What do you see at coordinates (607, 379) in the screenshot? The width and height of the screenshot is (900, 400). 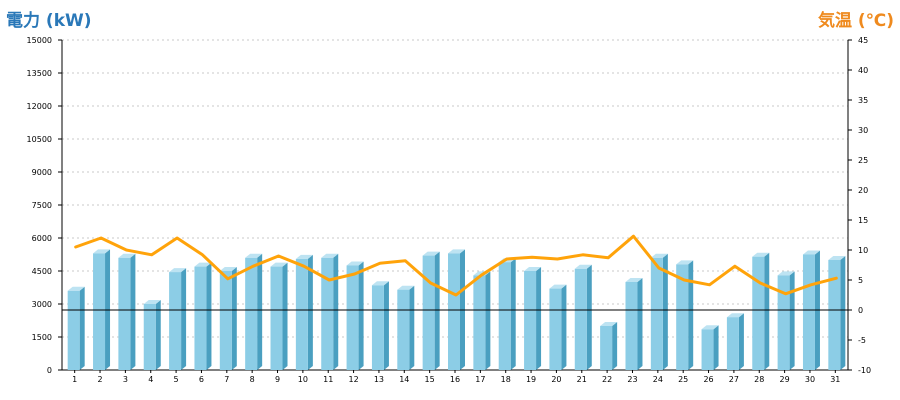 I see `x-tick-label: 22` at bounding box center [607, 379].